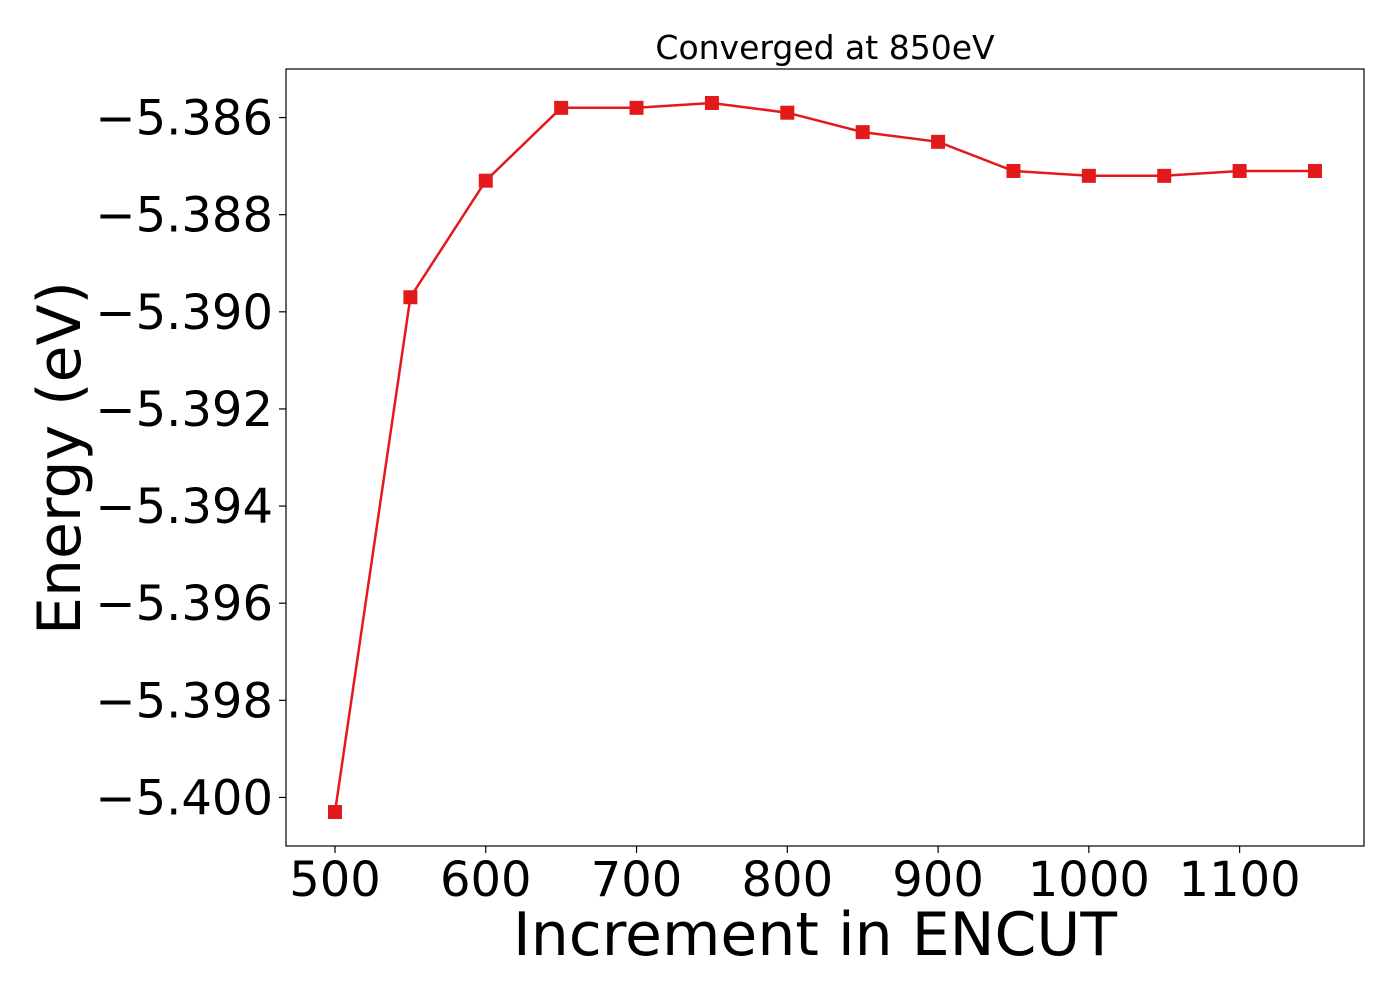 This screenshot has width=1400, height=1004. What do you see at coordinates (184, 701) in the screenshot?
I see `y-tick-label: −5.398` at bounding box center [184, 701].